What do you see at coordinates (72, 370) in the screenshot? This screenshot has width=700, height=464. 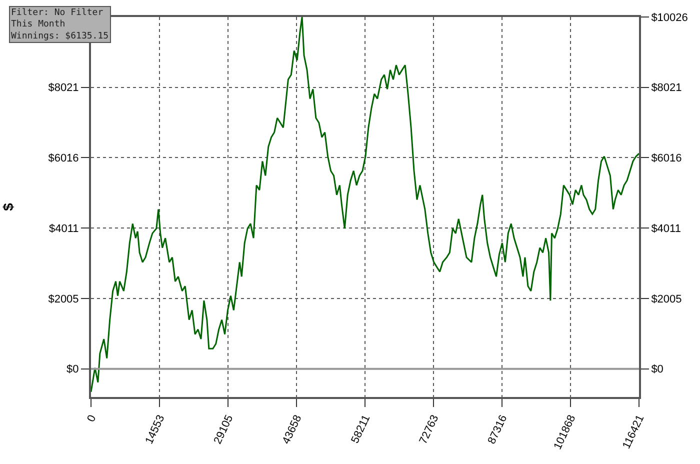 I see `y-tick-label: $0` at bounding box center [72, 370].